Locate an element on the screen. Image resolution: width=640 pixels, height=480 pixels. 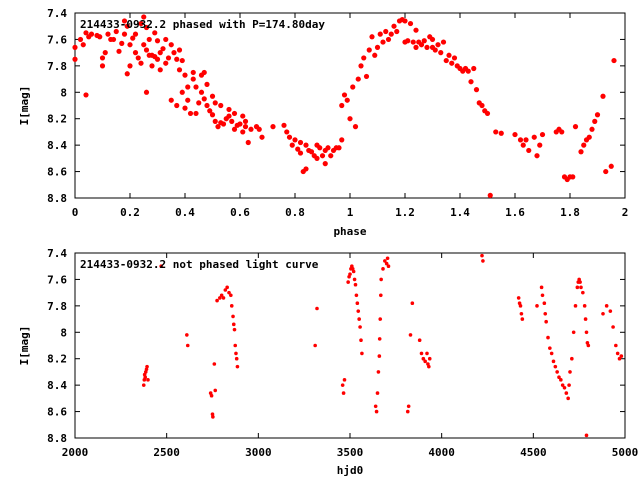
x-tick-label: 3500 is located at coordinates (350, 452).